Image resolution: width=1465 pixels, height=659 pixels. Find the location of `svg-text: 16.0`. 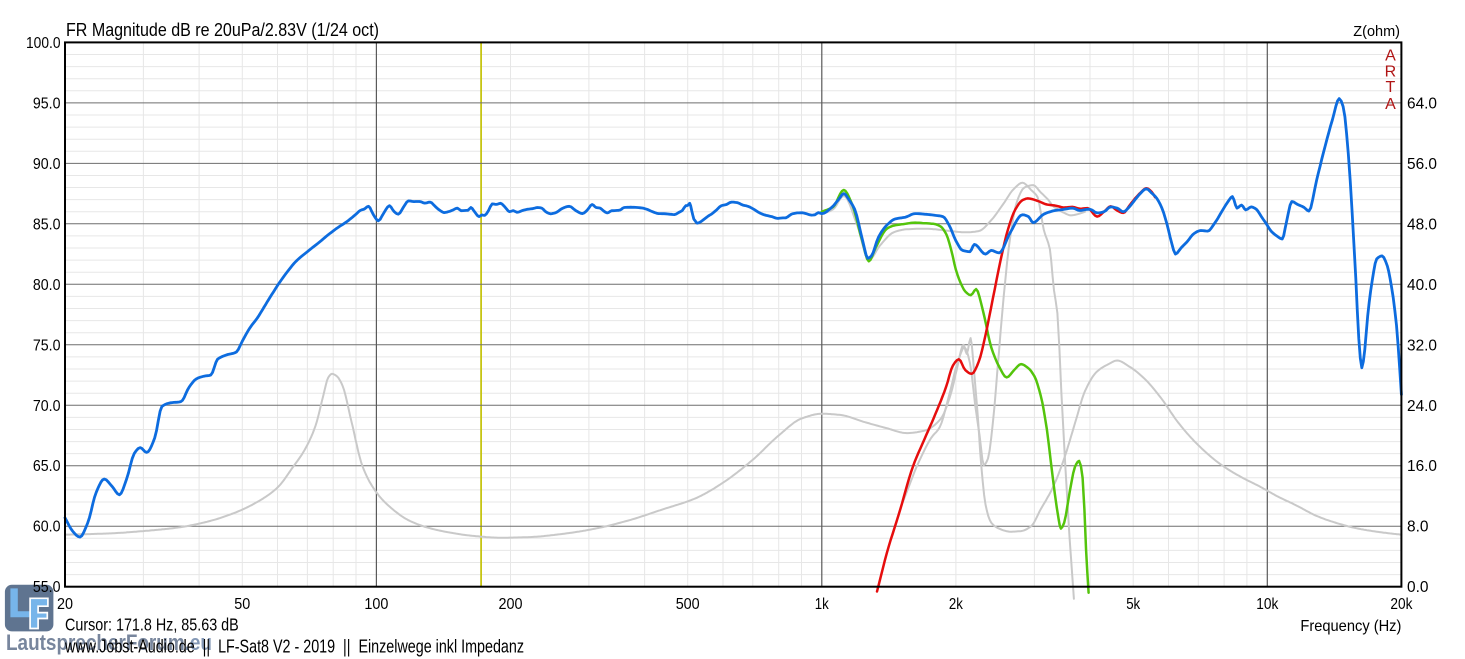

svg-text: 16.0 is located at coordinates (1422, 466).